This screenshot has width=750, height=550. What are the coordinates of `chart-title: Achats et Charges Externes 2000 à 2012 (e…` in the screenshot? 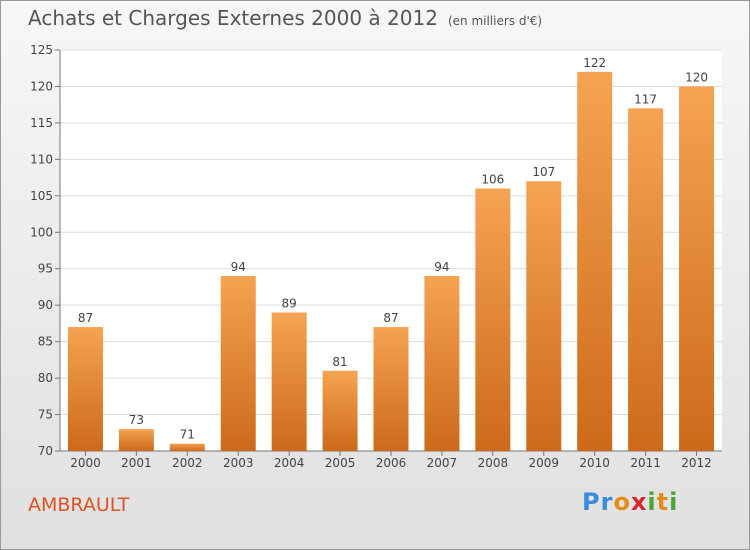 It's located at (285, 18).